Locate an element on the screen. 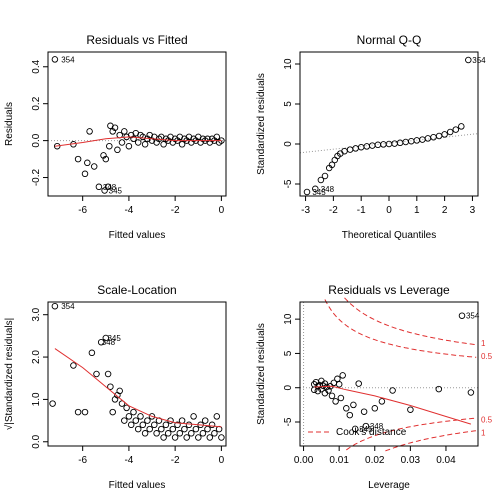 This screenshot has height=504, width=504. x-tick-label: 3 is located at coordinates (473, 210).